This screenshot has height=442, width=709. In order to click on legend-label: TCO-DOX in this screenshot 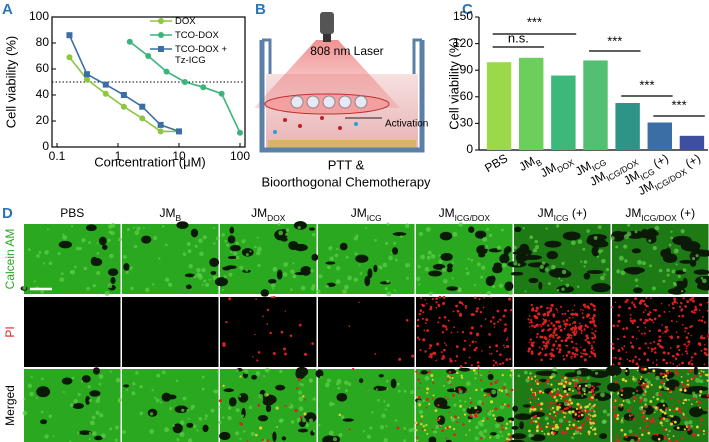, I will do `click(197, 35)`.